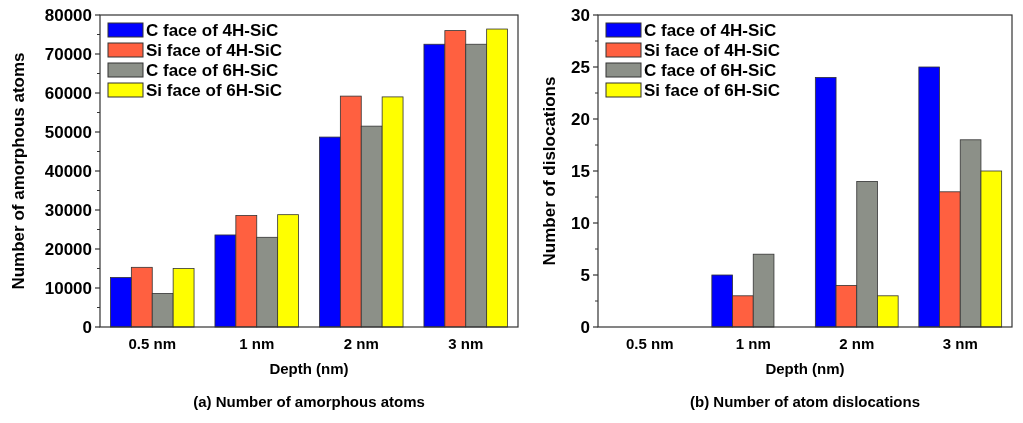  Describe the element at coordinates (805, 401) in the screenshot. I see `text: (b) Number of atom dislocations` at that location.